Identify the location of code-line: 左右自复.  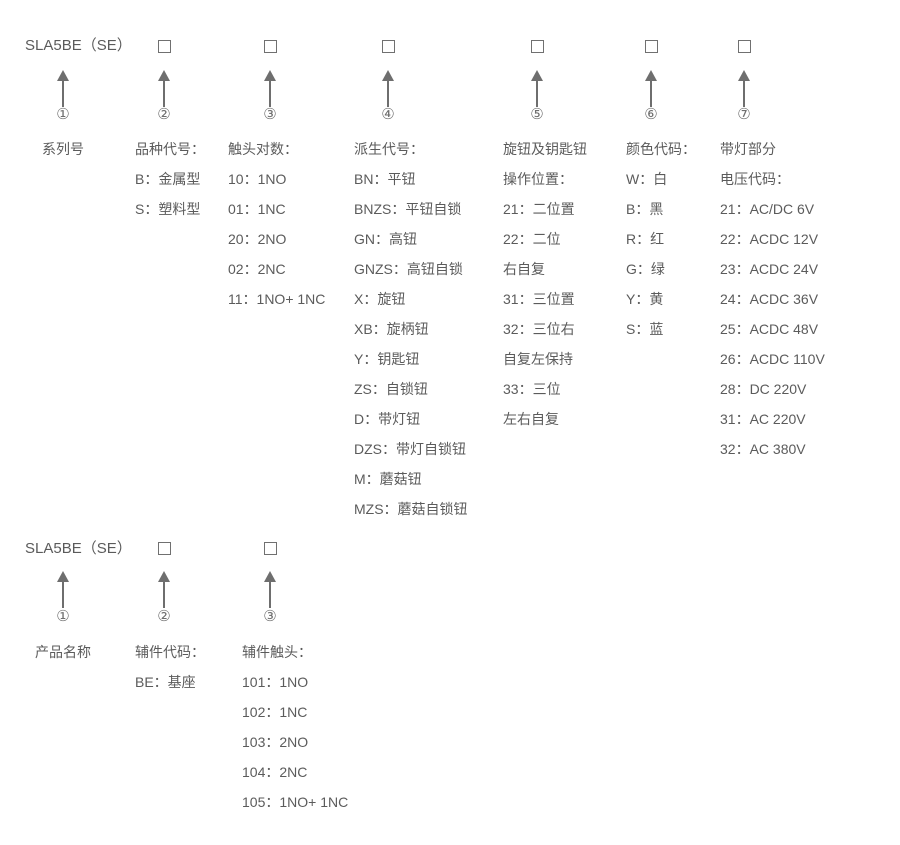
(531, 419).